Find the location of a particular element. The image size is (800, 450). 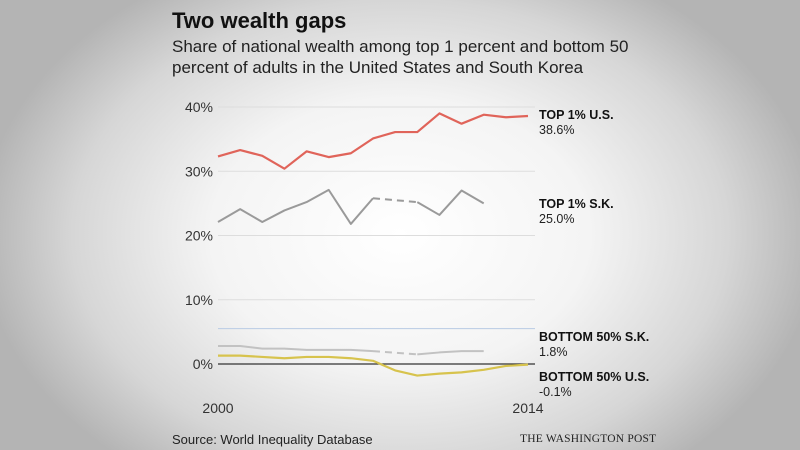

y-tick-label: 20% is located at coordinates (199, 236).